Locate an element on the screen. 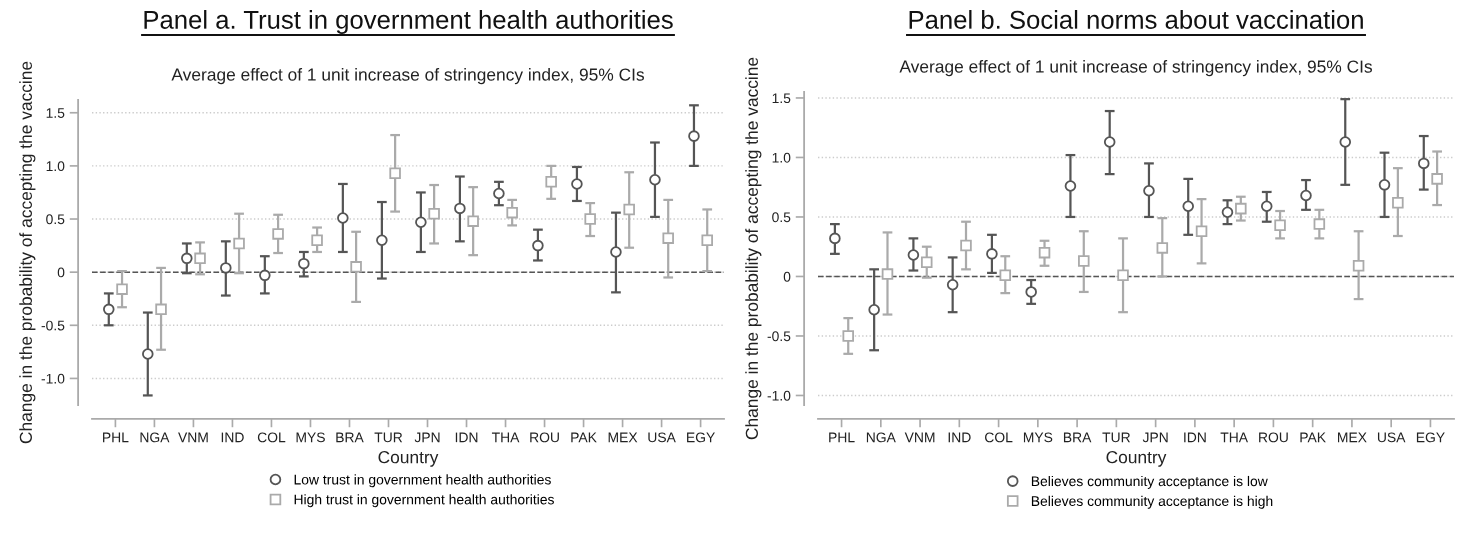  legend-label: Believes community acceptance is low is located at coordinates (1149, 482).